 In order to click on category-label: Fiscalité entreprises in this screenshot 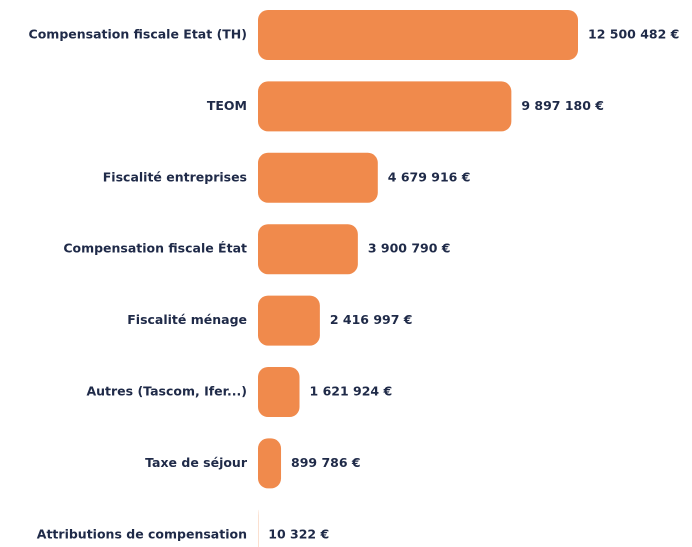, I will do `click(175, 176)`.